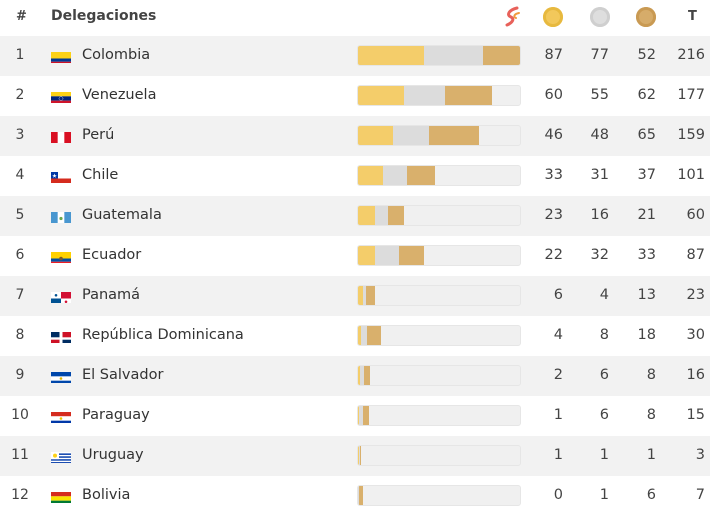 This screenshot has height=516, width=710. I want to click on table-header: # Delegaciones T, so click(355, 18).